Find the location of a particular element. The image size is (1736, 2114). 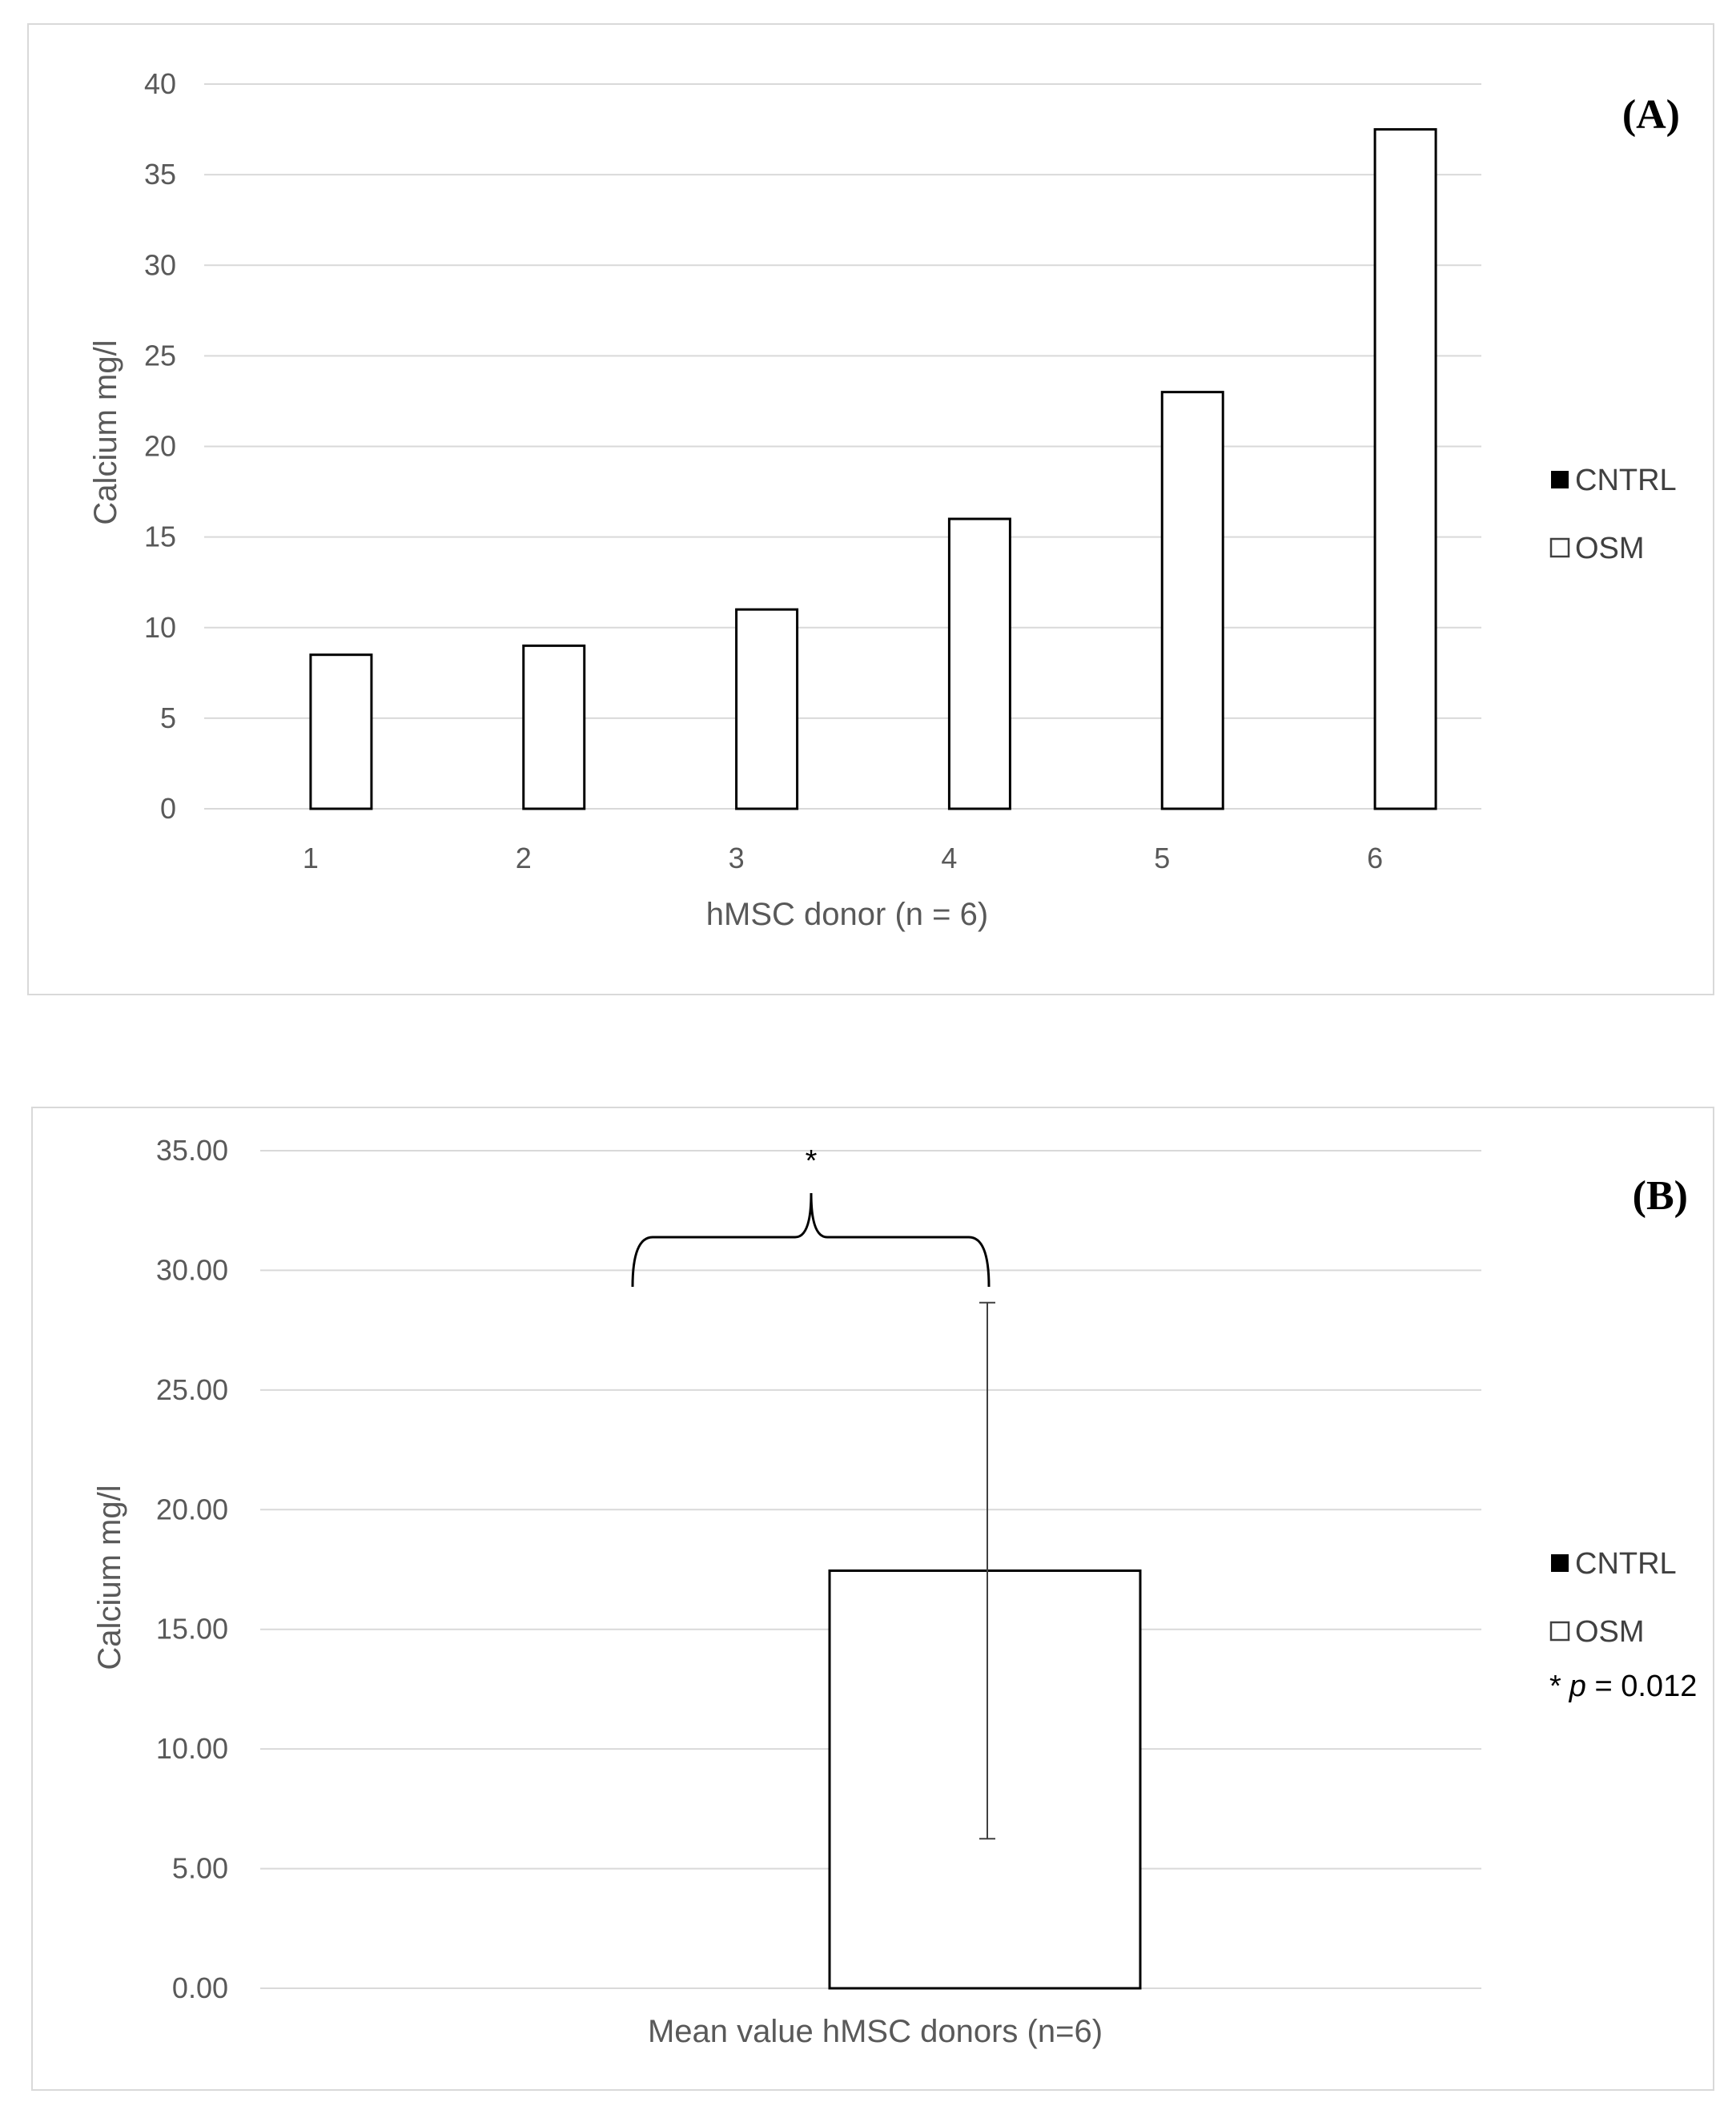

y-tick-label: 5 is located at coordinates (168, 717).